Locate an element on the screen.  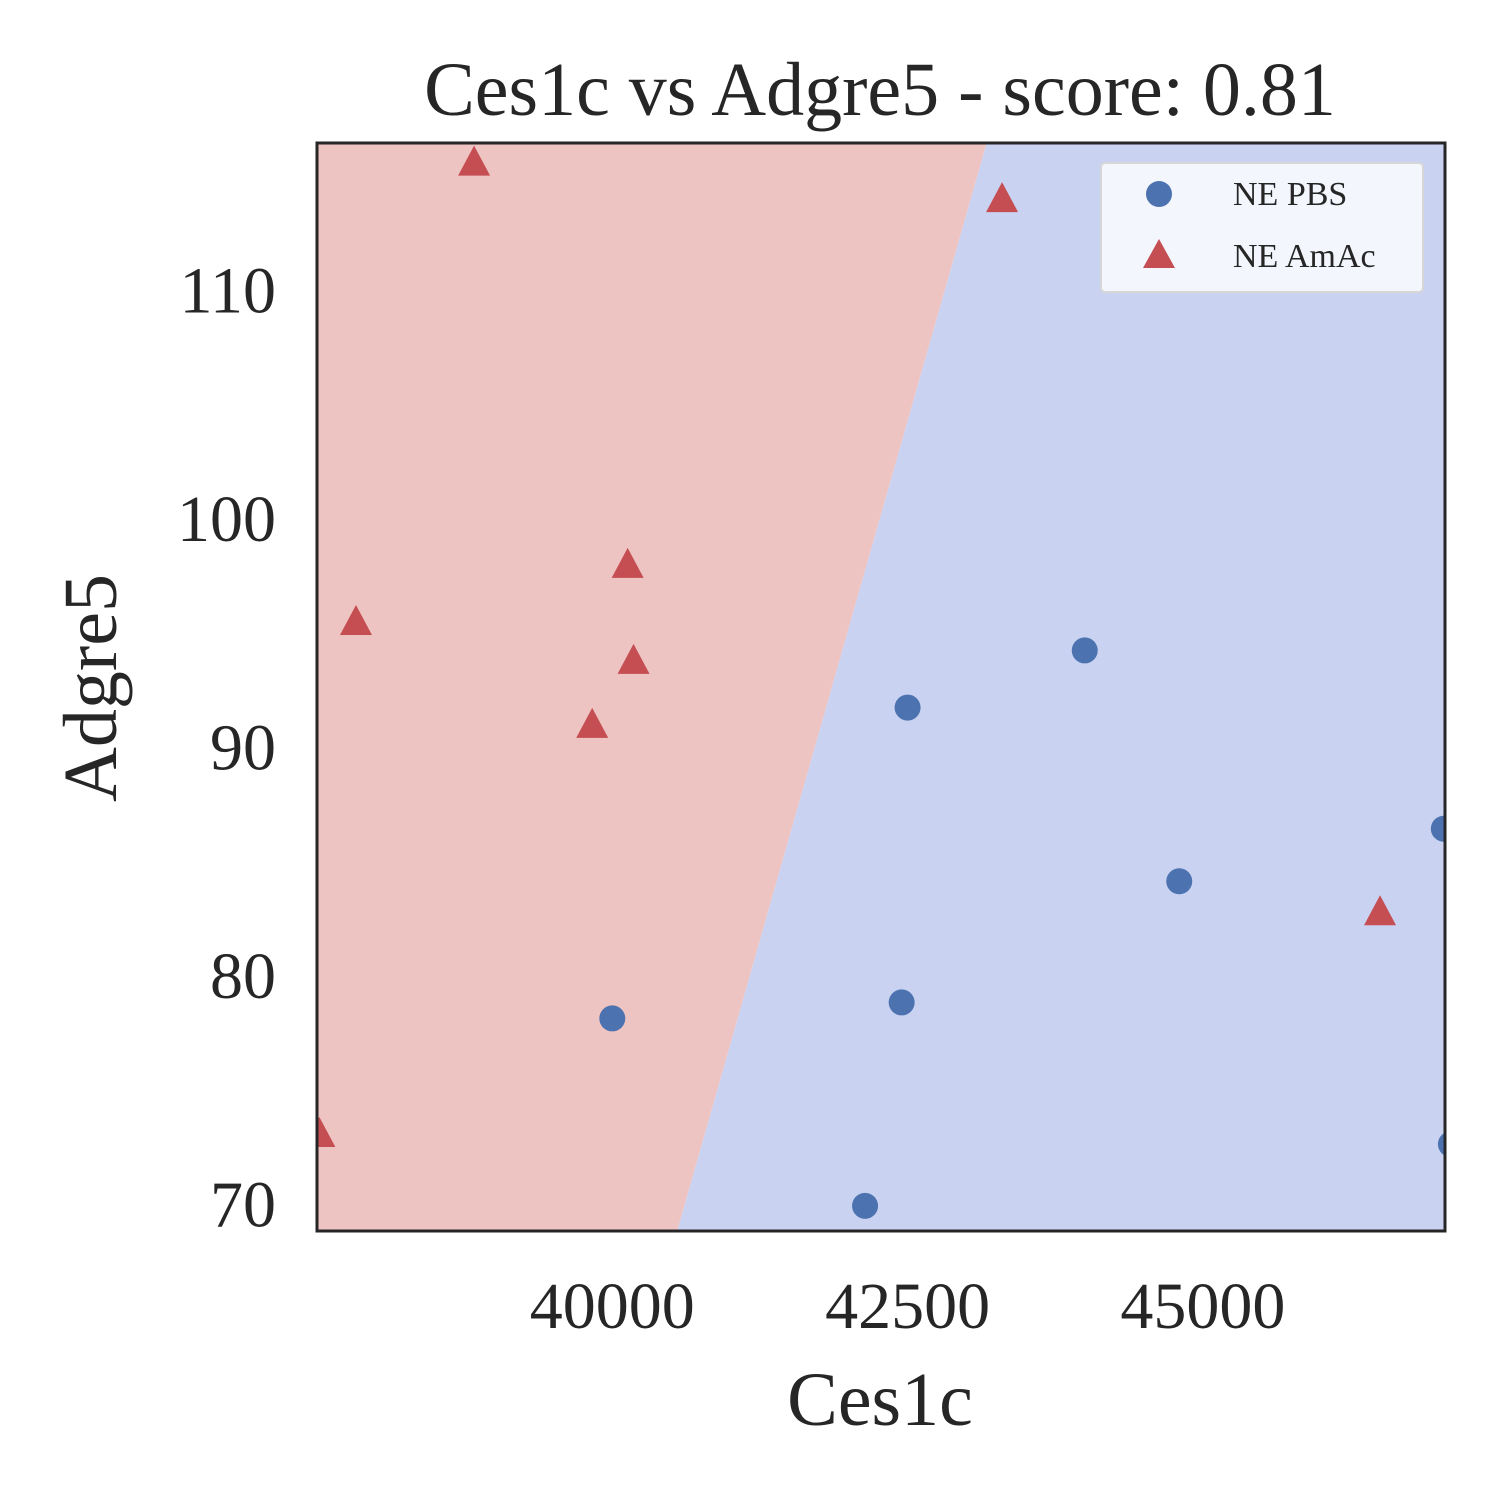
x-tick-label-42500: 42500 is located at coordinates (907, 1306).